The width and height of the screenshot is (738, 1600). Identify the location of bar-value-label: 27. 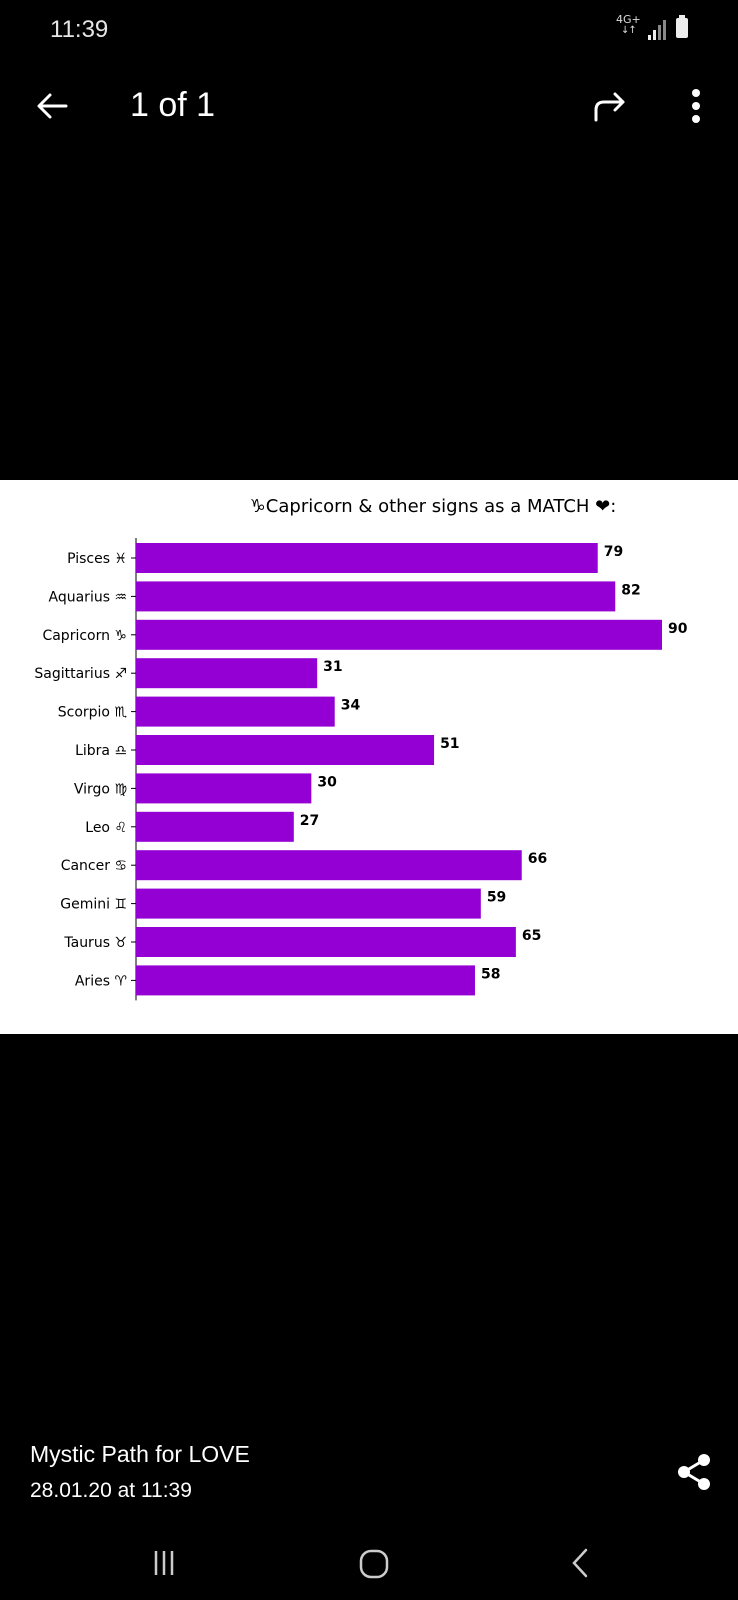
(309, 821).